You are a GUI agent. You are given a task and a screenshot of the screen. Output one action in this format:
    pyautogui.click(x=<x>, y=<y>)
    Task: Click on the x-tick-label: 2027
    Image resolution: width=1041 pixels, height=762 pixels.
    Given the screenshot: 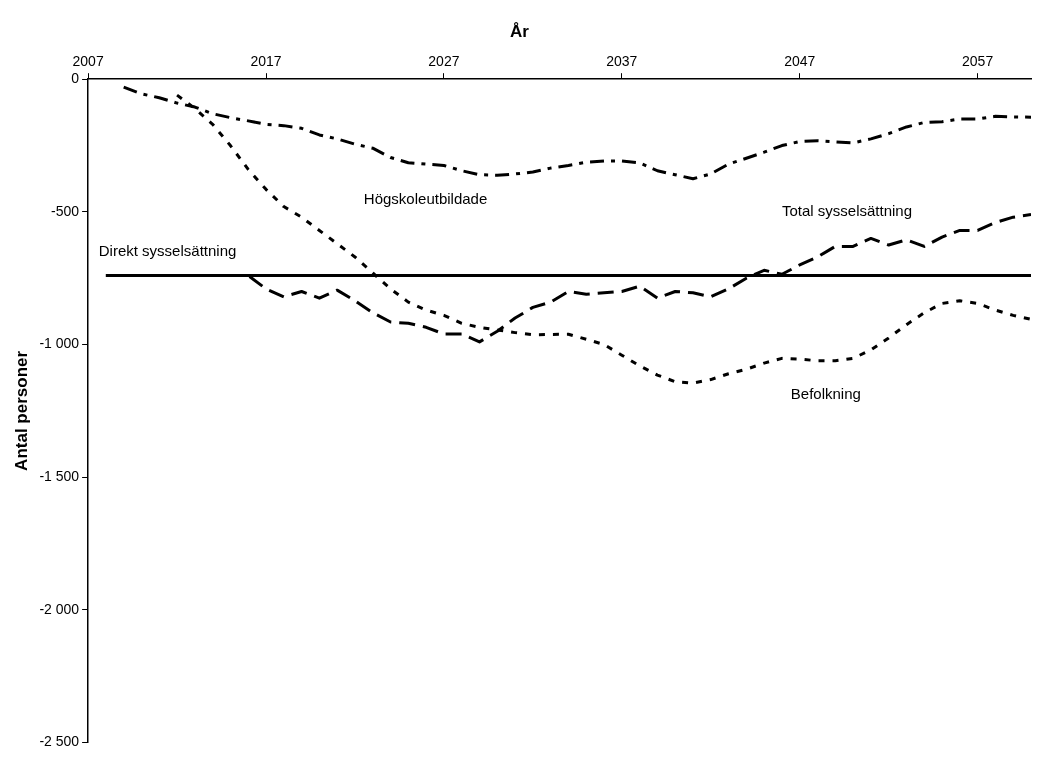 What is the action you would take?
    pyautogui.click(x=444, y=60)
    